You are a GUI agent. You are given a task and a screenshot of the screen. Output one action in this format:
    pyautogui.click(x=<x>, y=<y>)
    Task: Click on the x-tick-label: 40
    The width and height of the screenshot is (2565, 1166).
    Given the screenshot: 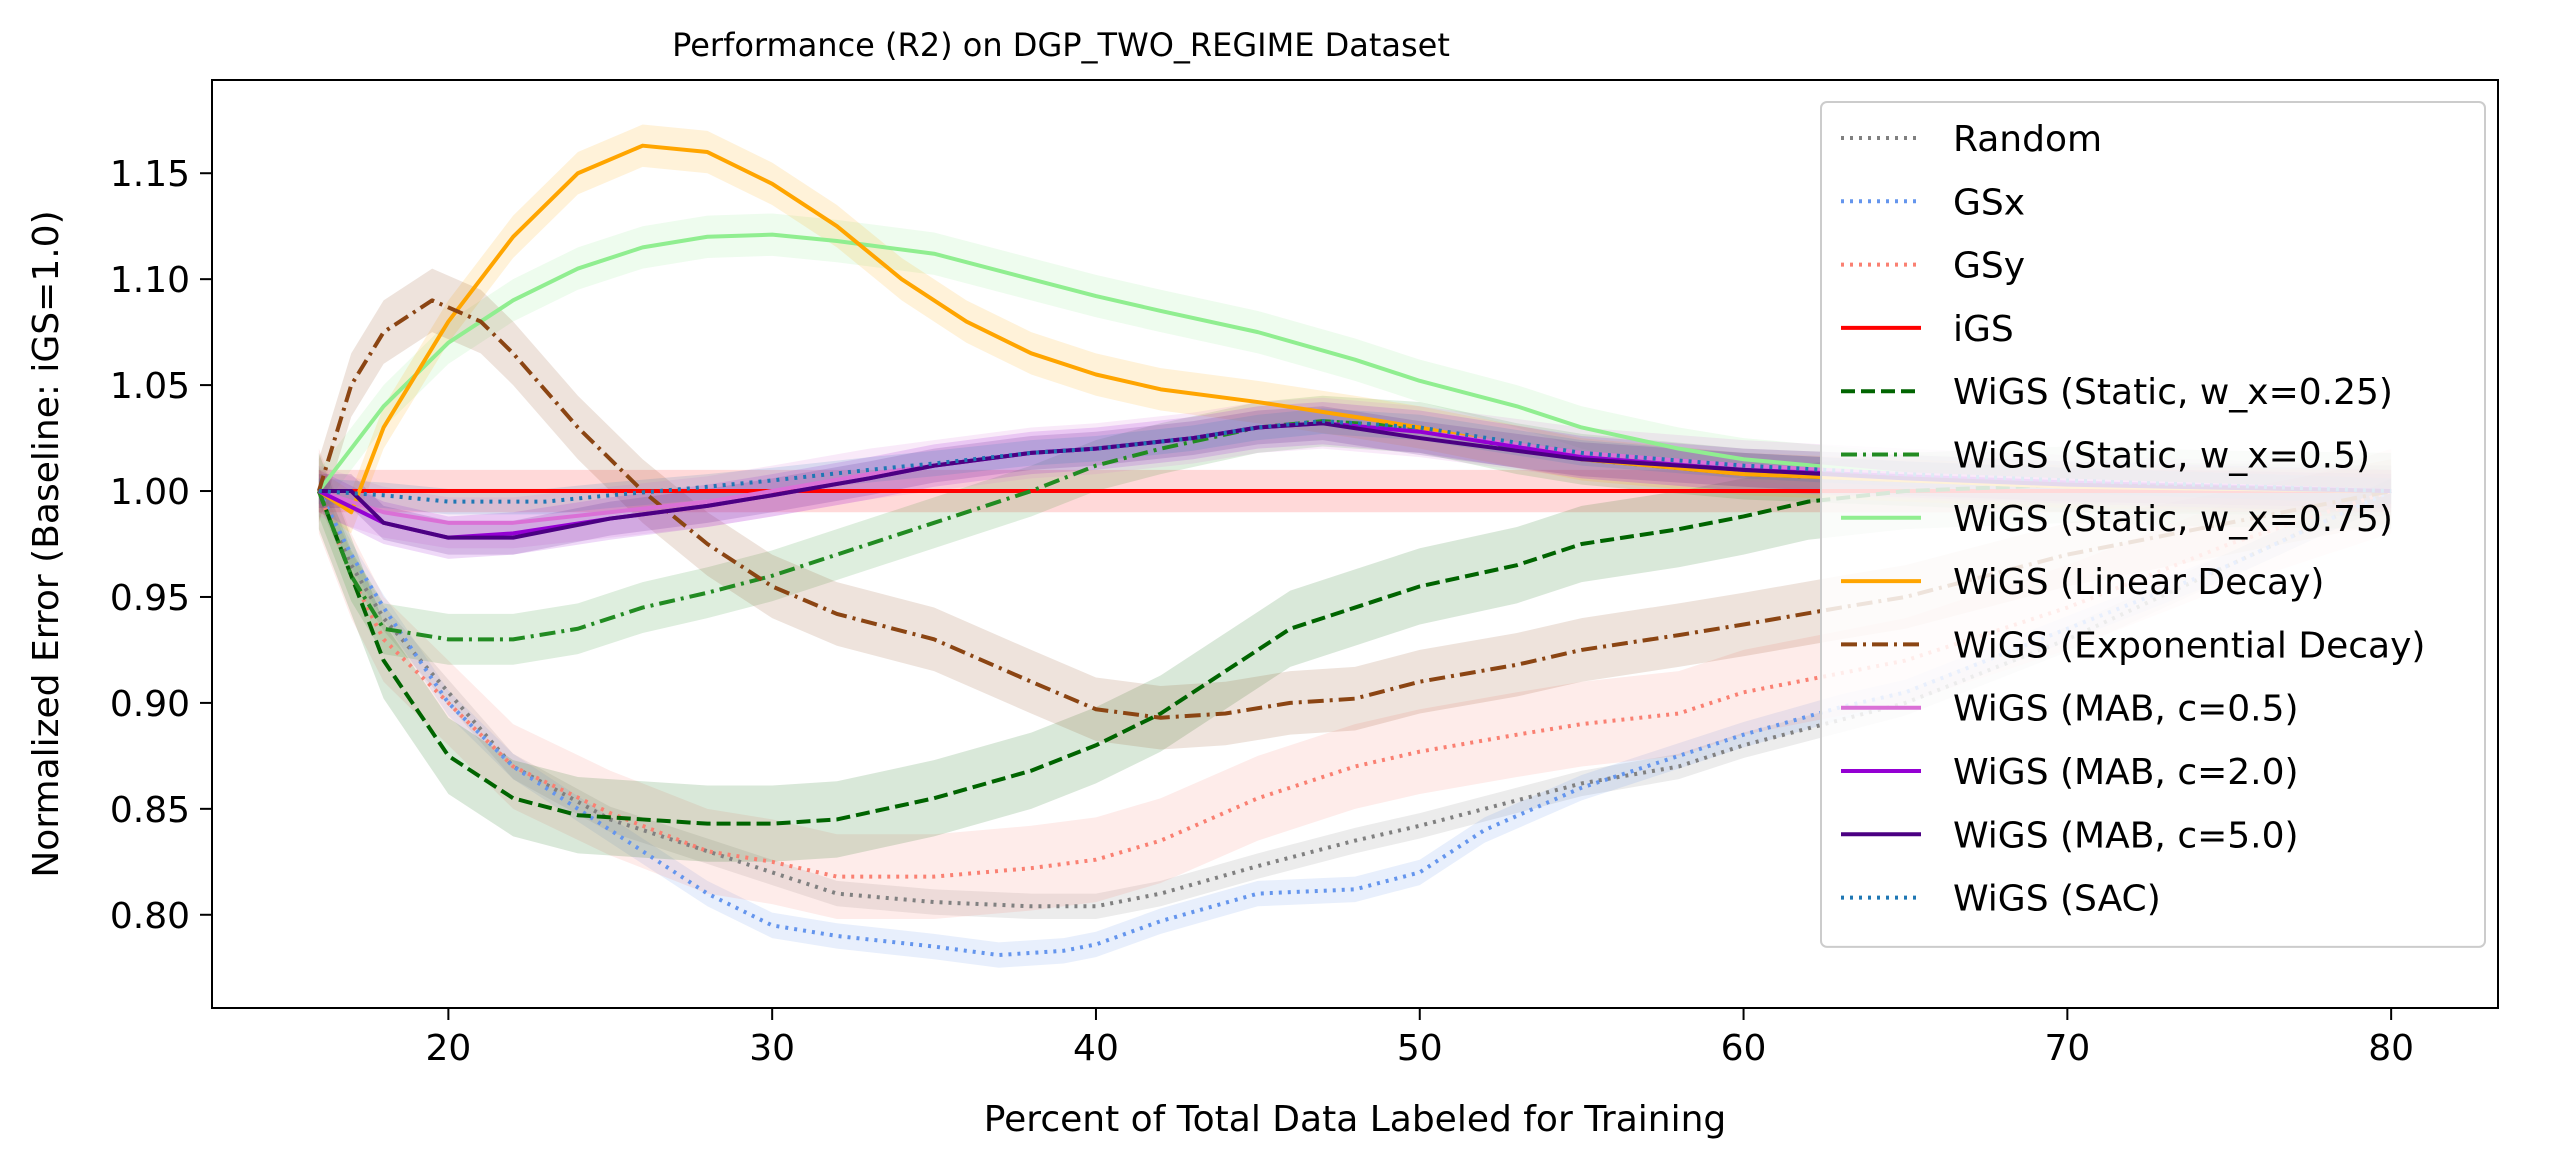 What is the action you would take?
    pyautogui.click(x=1096, y=1048)
    